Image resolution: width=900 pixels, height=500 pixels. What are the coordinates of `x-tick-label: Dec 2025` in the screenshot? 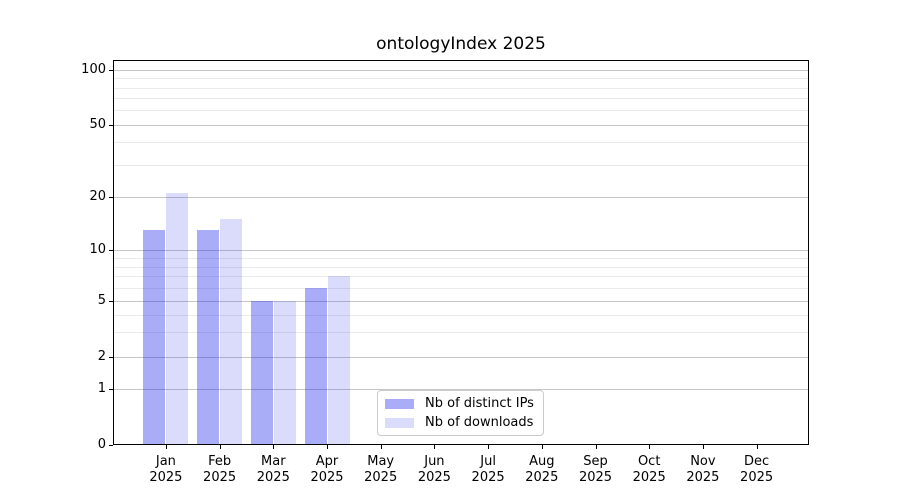 It's located at (757, 470).